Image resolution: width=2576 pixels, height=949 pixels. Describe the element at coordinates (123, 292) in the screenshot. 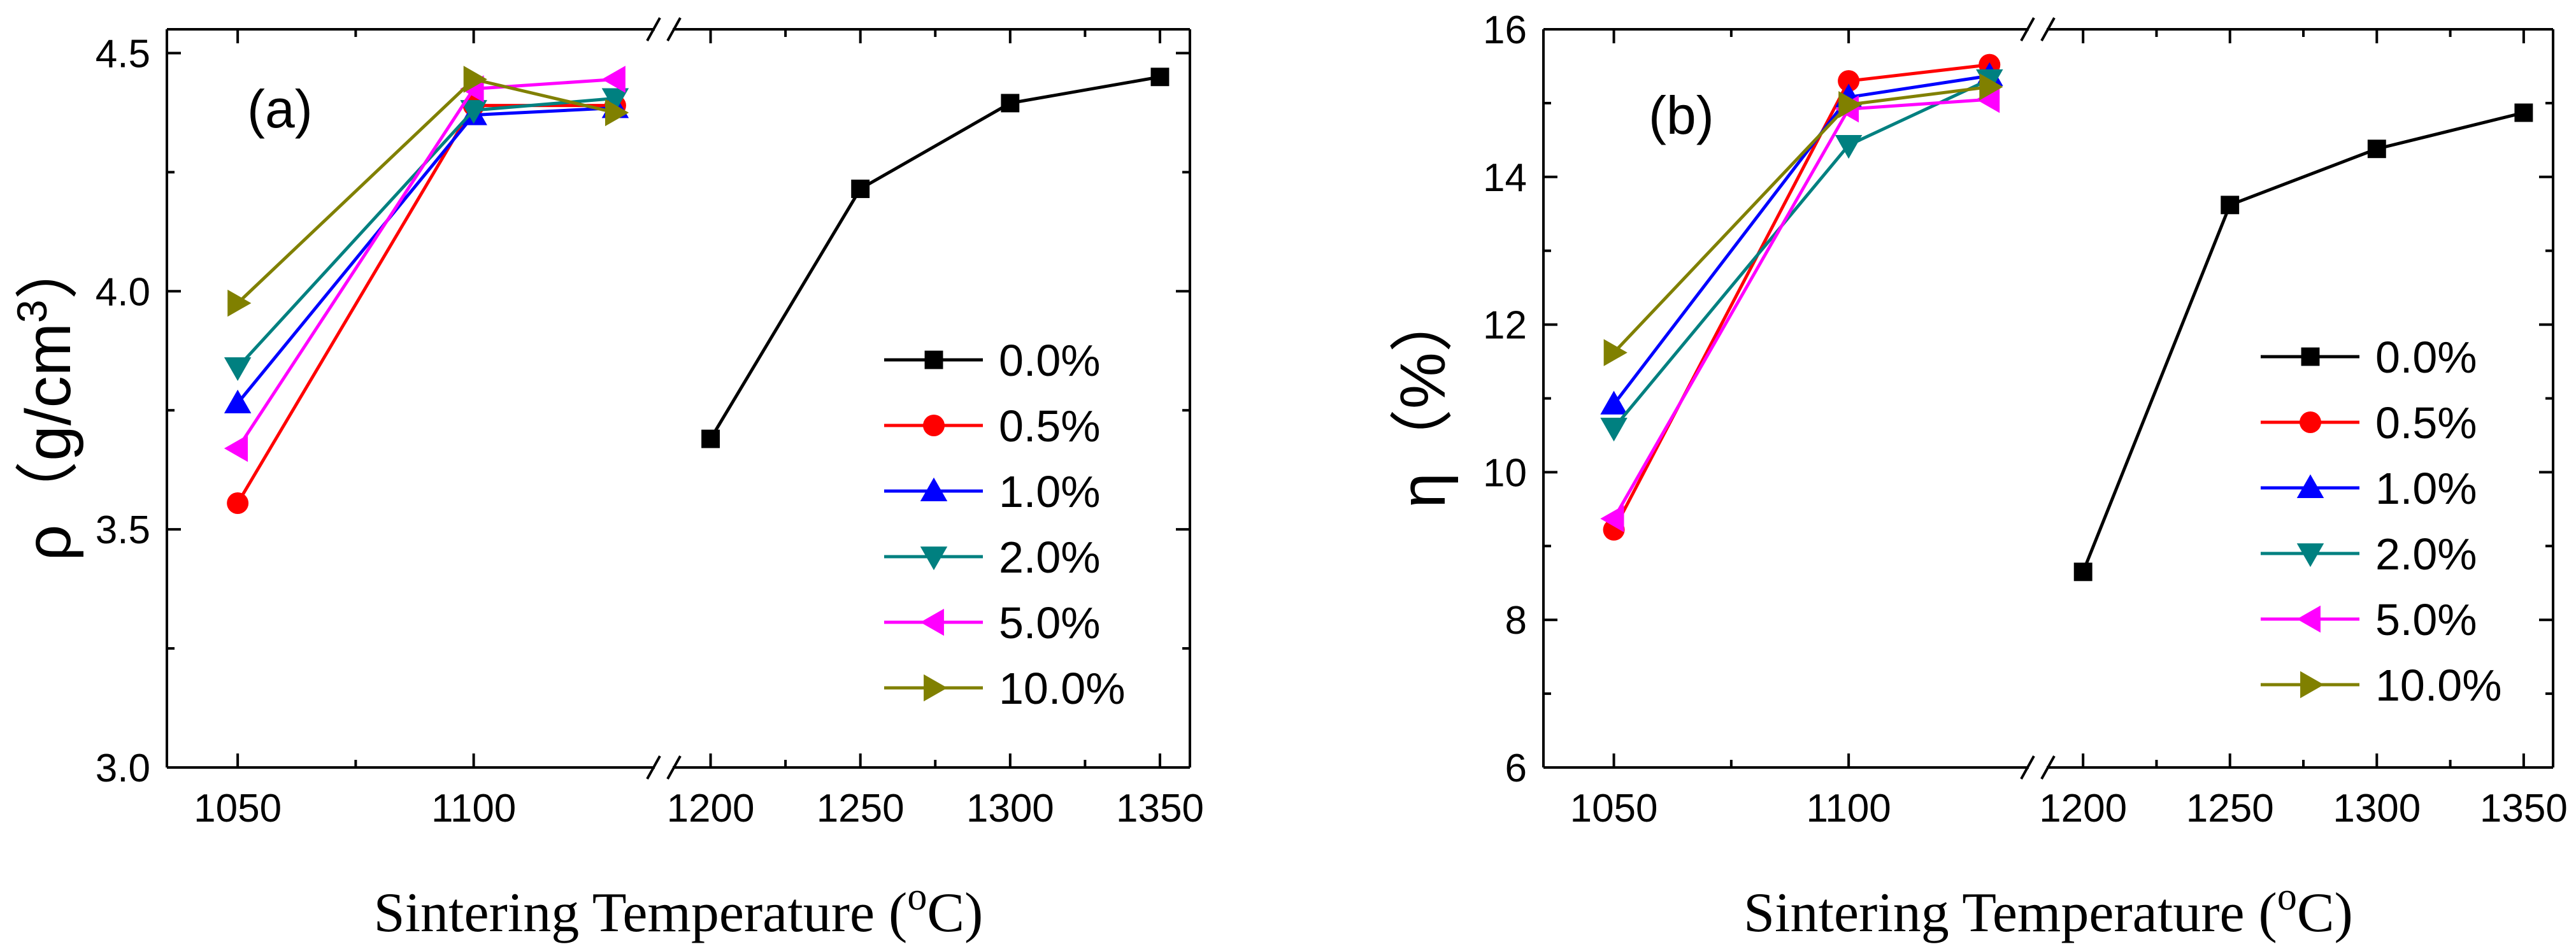

I see `y-tick-label: 4.0` at that location.